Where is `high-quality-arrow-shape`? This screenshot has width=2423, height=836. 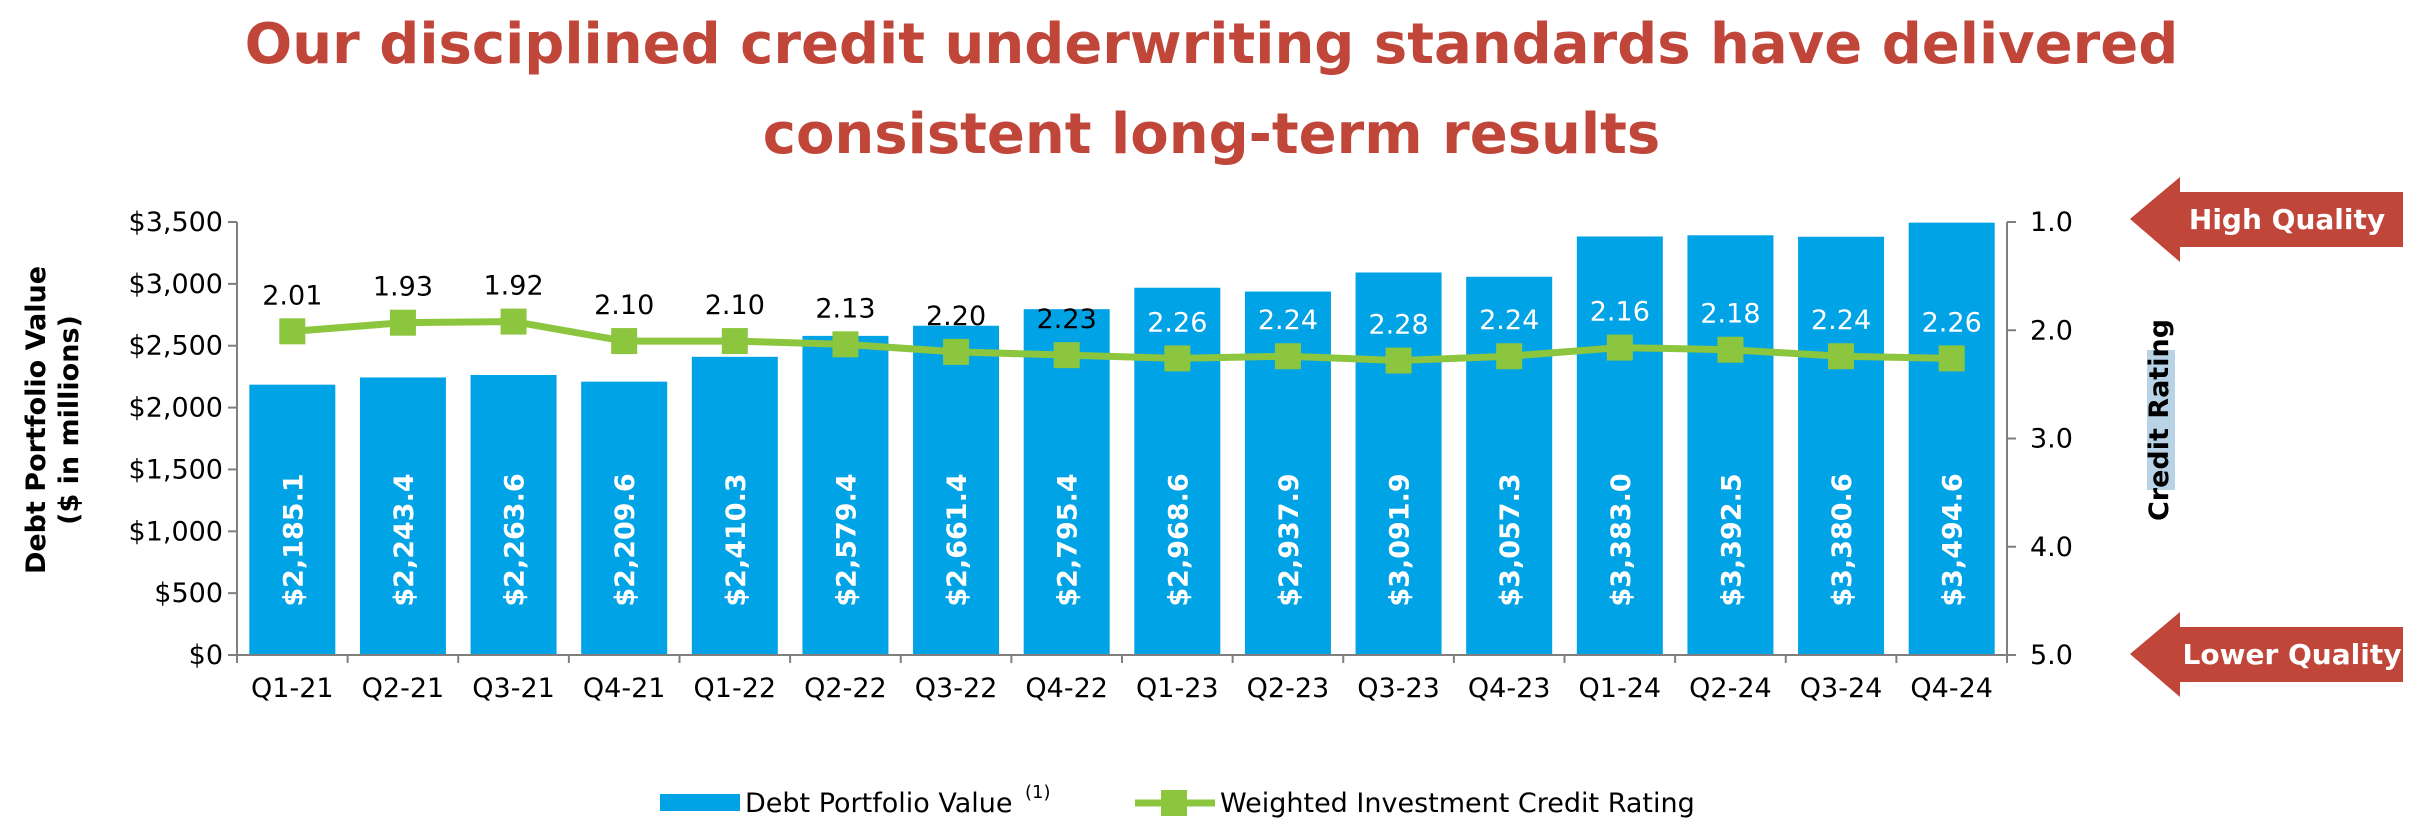 high-quality-arrow-shape is located at coordinates (2266, 219).